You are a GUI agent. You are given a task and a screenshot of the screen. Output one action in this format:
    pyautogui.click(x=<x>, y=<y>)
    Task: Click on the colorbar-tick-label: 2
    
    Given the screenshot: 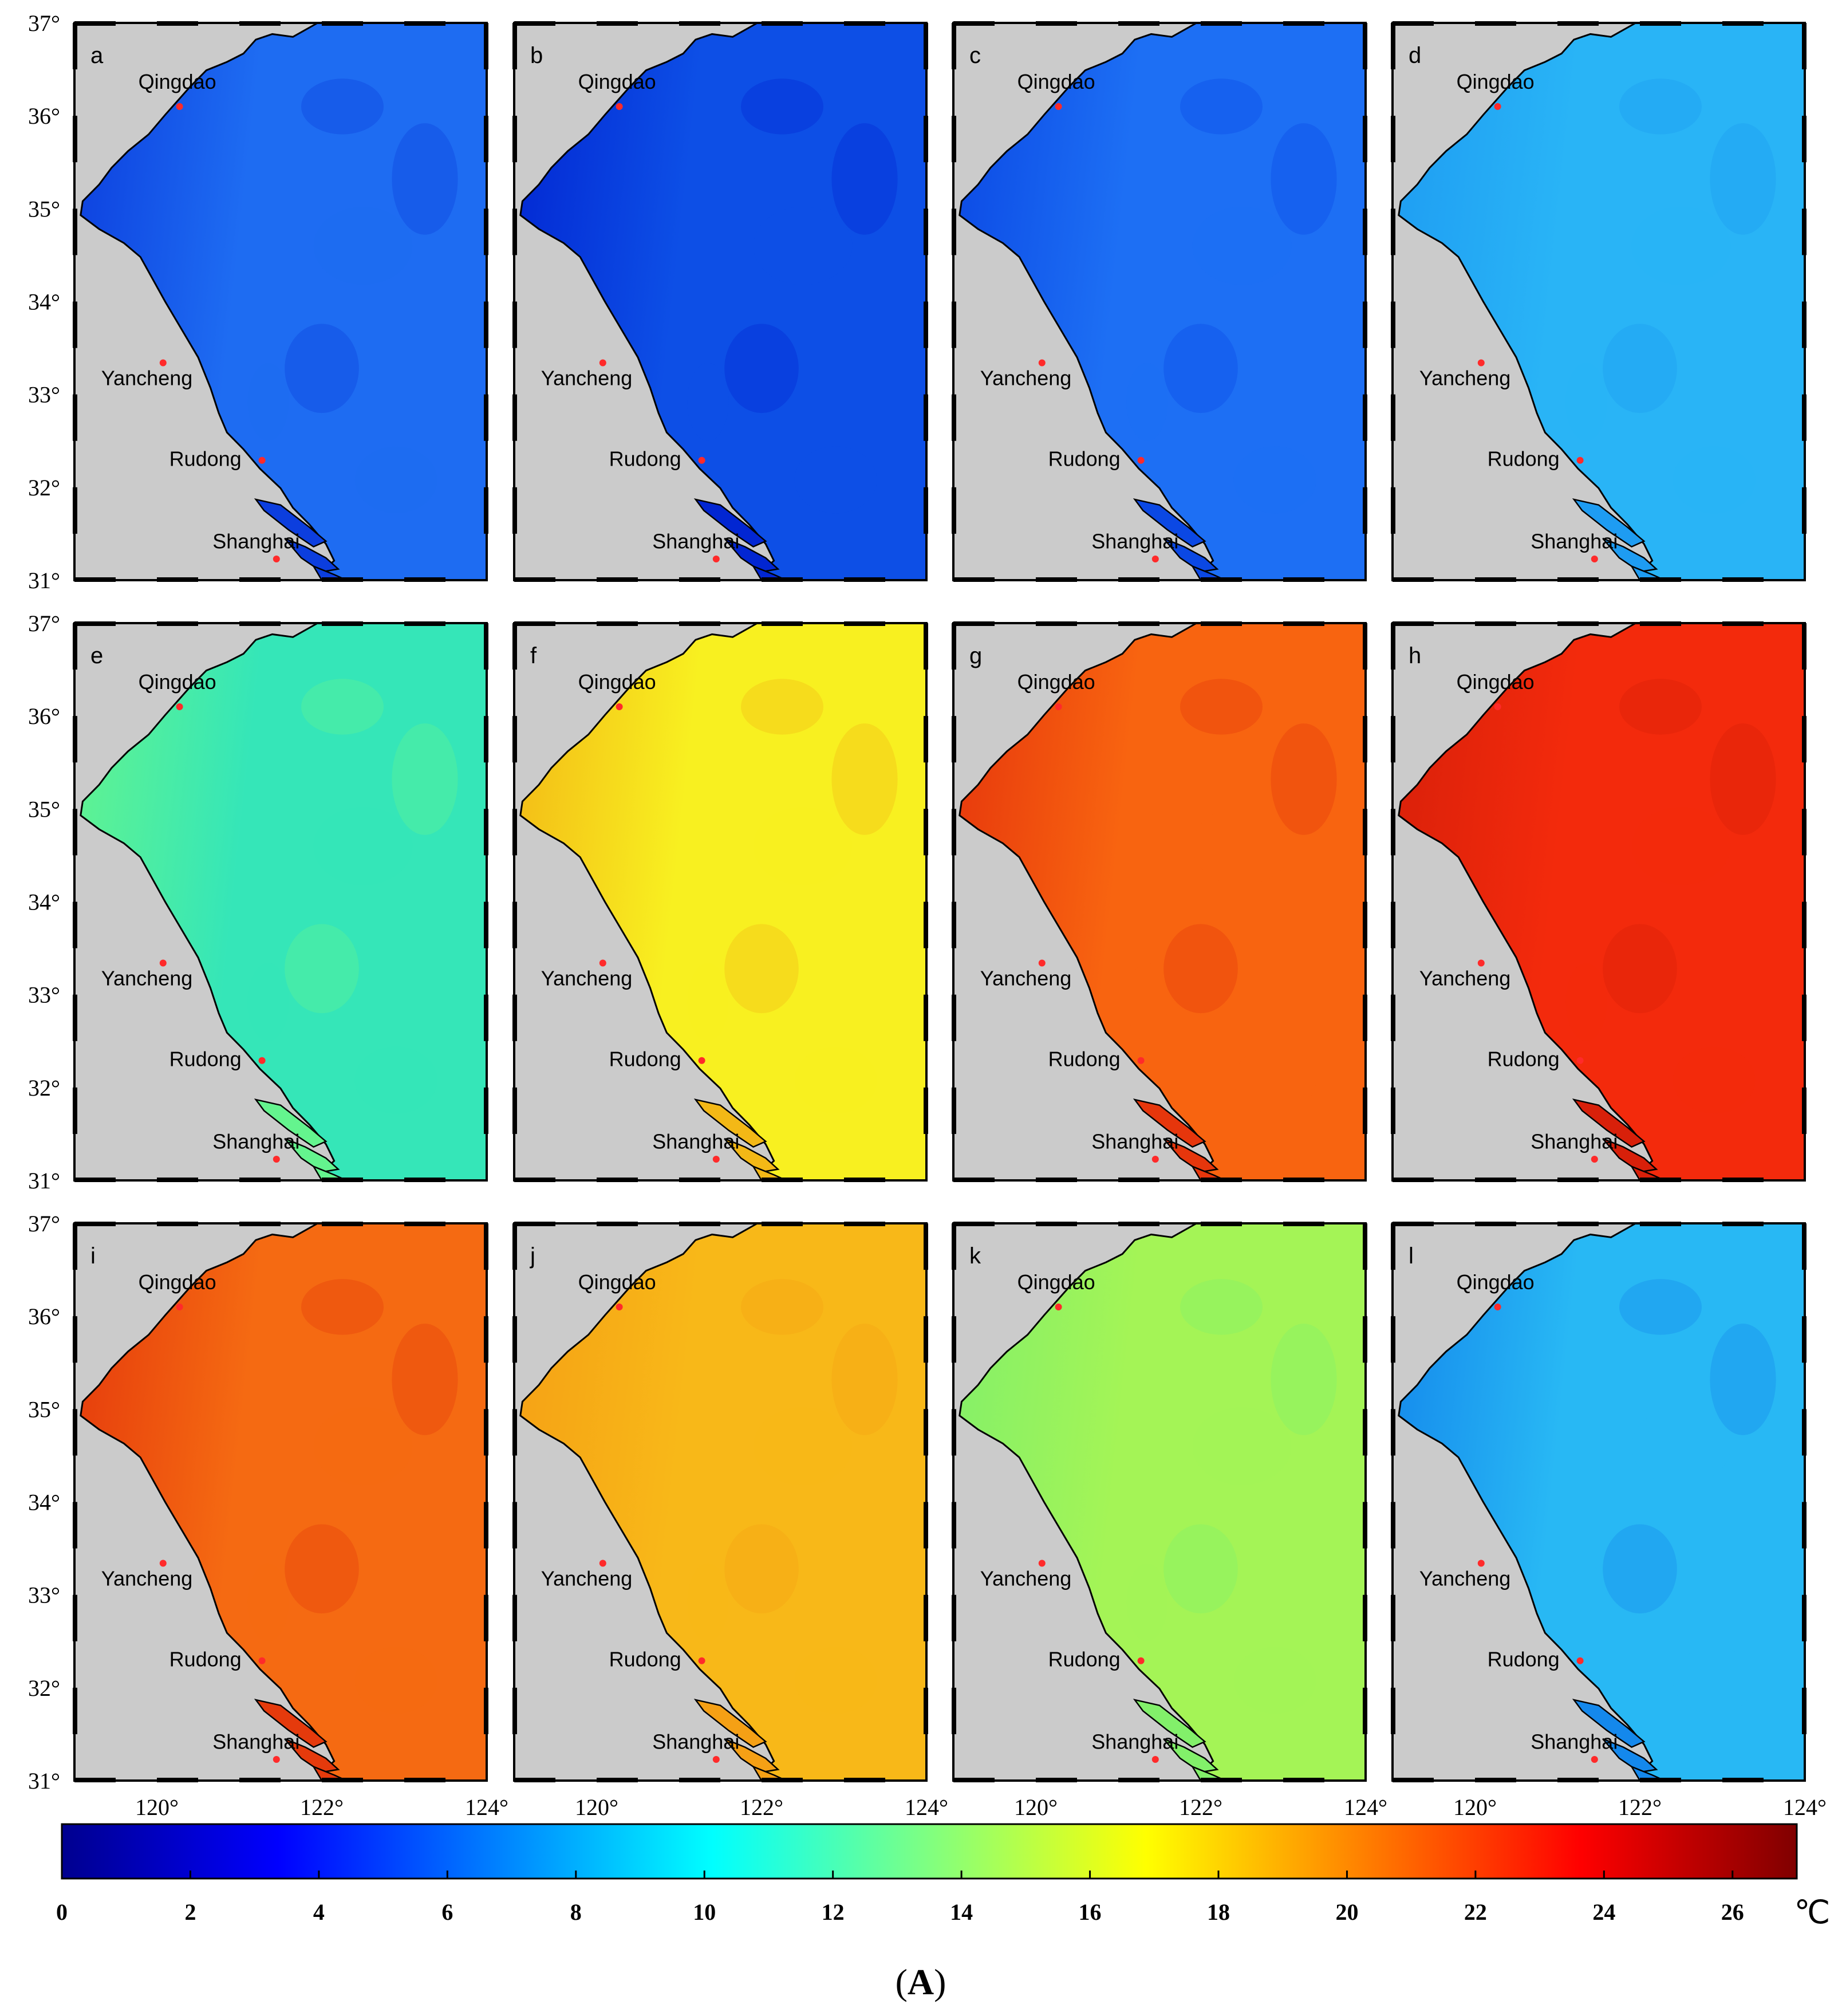 What is the action you would take?
    pyautogui.click(x=190, y=1912)
    